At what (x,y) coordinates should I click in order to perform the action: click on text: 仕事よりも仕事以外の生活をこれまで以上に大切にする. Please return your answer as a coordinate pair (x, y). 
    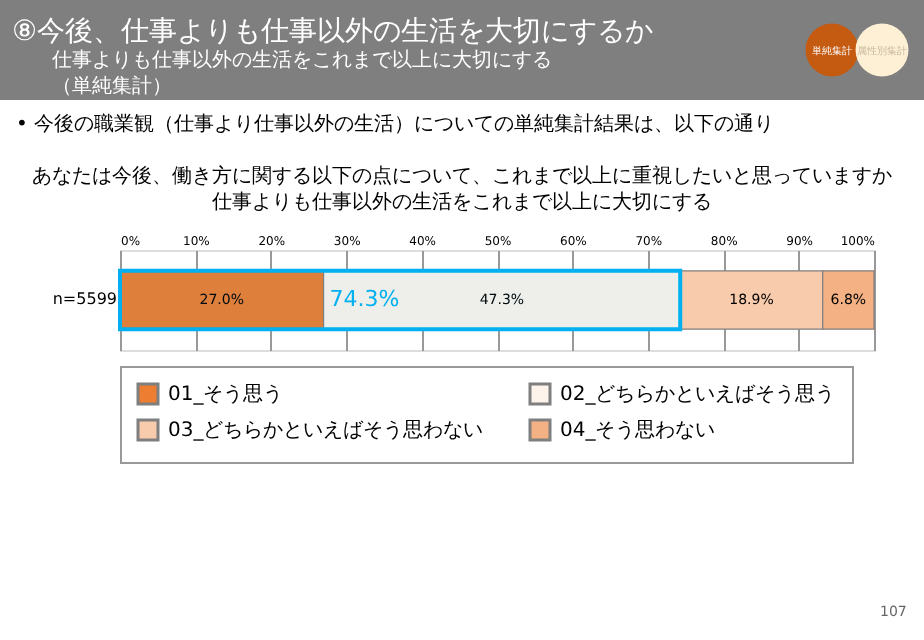
    Looking at the image, I should click on (462, 202).